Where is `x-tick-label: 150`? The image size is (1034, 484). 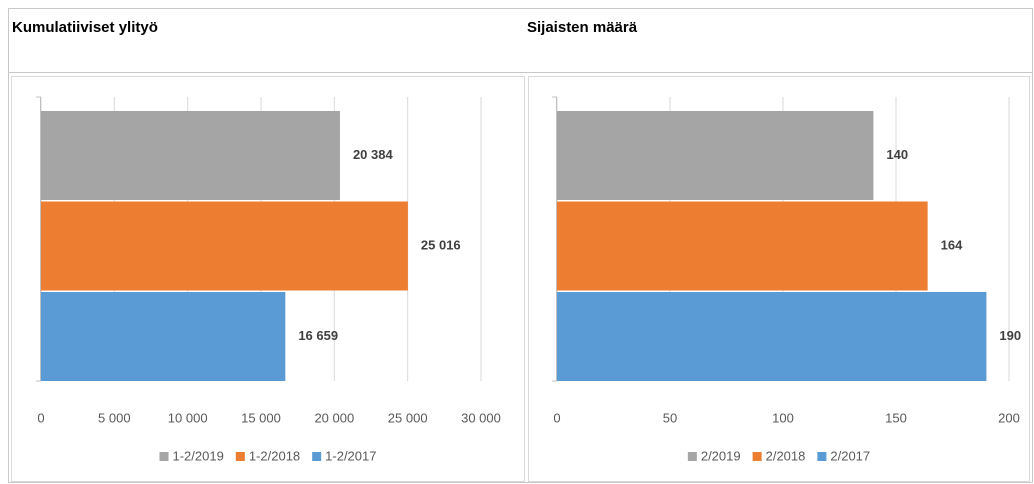
x-tick-label: 150 is located at coordinates (896, 417).